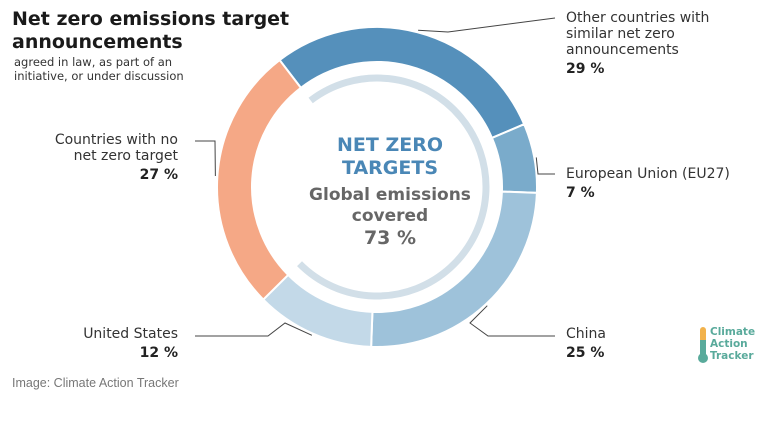 This screenshot has width=776, height=427. What do you see at coordinates (514, 158) in the screenshot?
I see `donut-slice-eu` at bounding box center [514, 158].